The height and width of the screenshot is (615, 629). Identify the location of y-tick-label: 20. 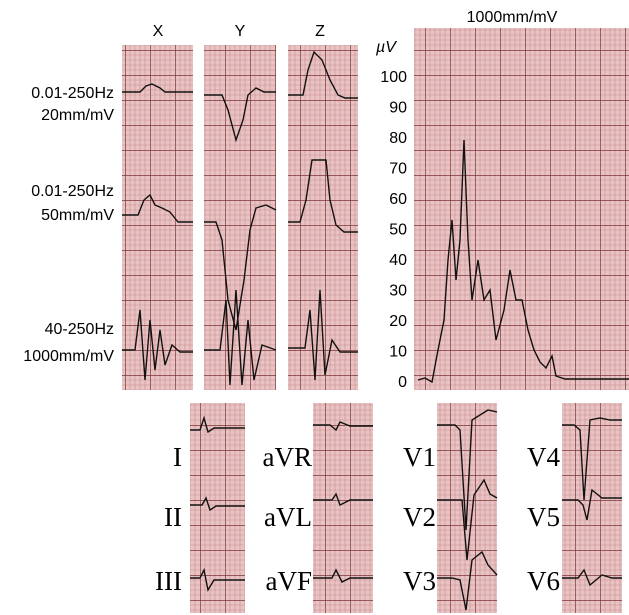
(398, 321).